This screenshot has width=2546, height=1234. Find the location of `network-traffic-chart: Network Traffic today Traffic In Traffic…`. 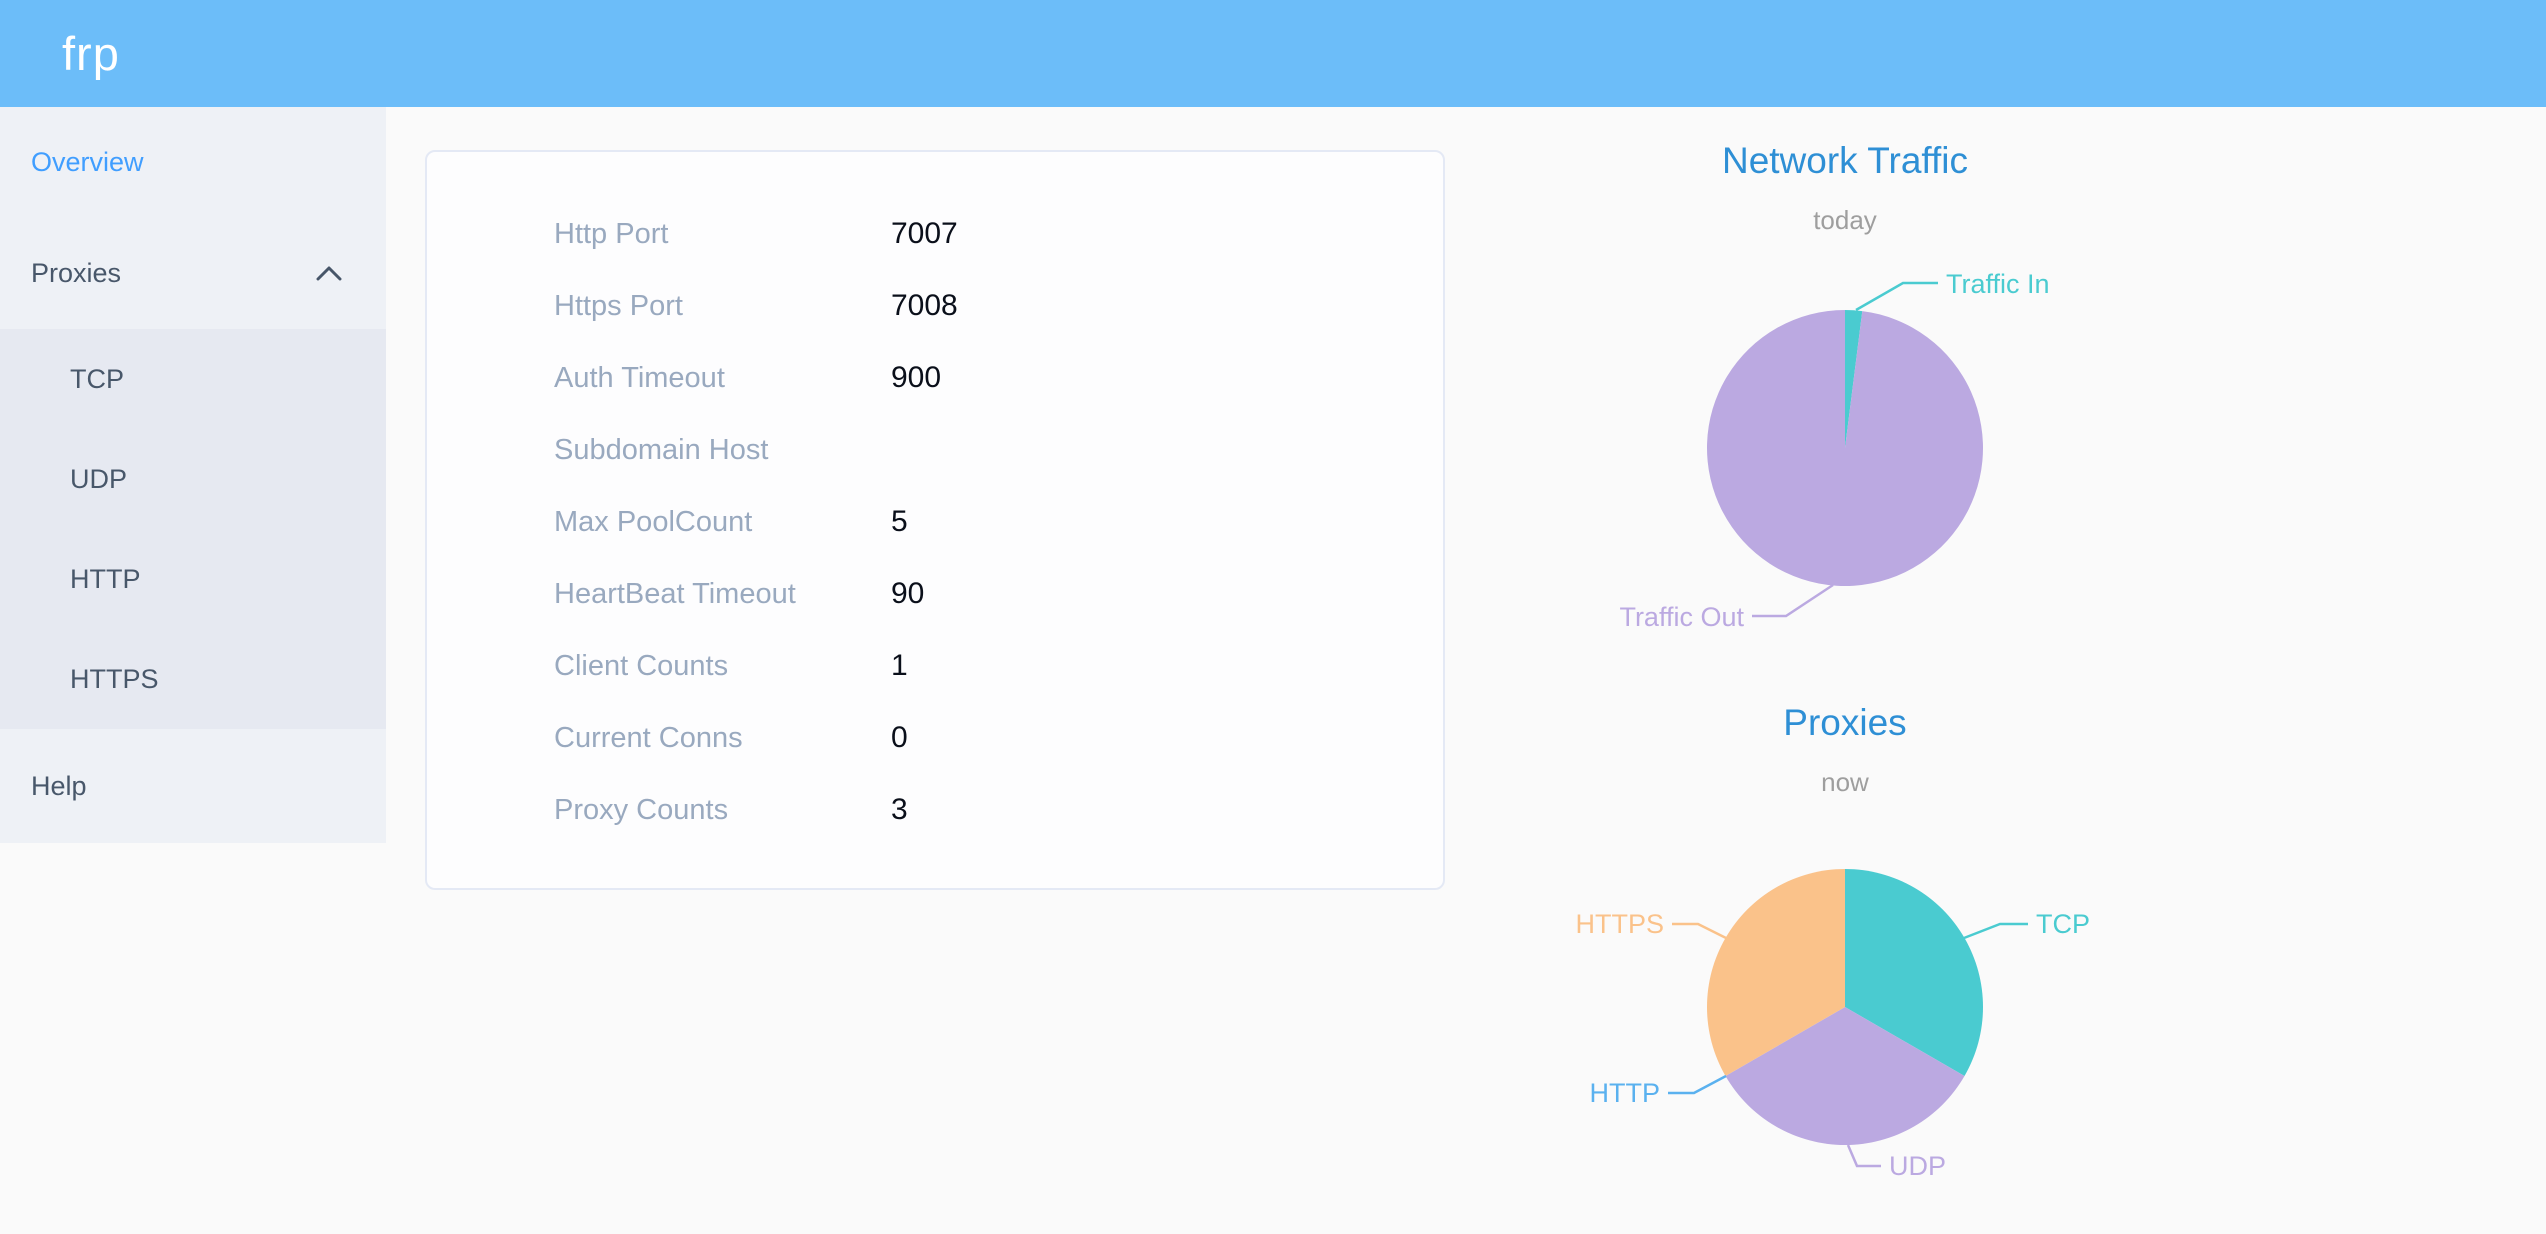

network-traffic-chart: Network Traffic today Traffic In Traffic… is located at coordinates (1845, 387).